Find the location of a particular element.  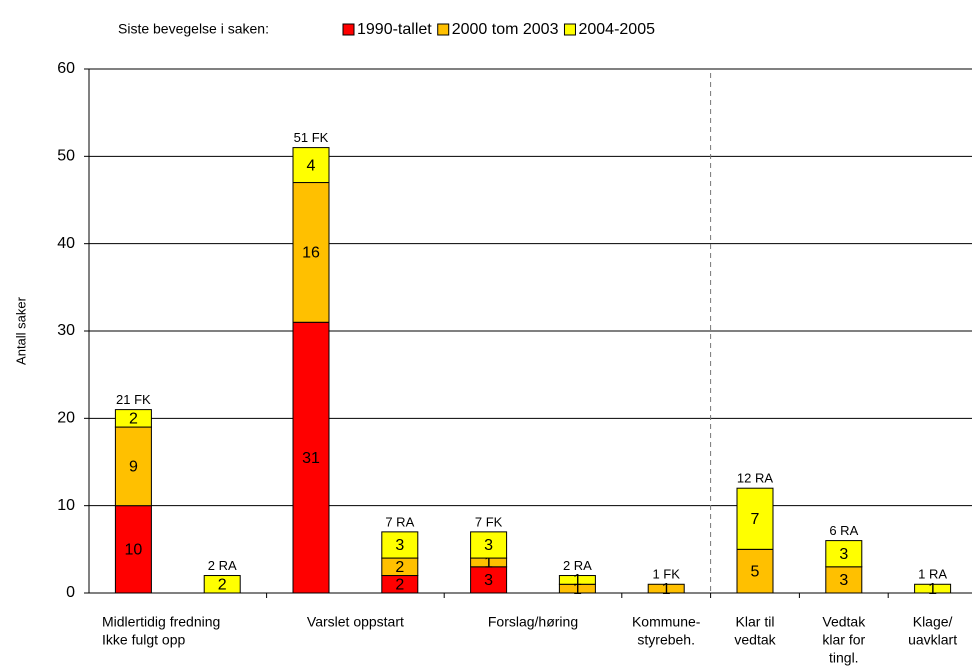

total-label: 1 RA is located at coordinates (932, 574).